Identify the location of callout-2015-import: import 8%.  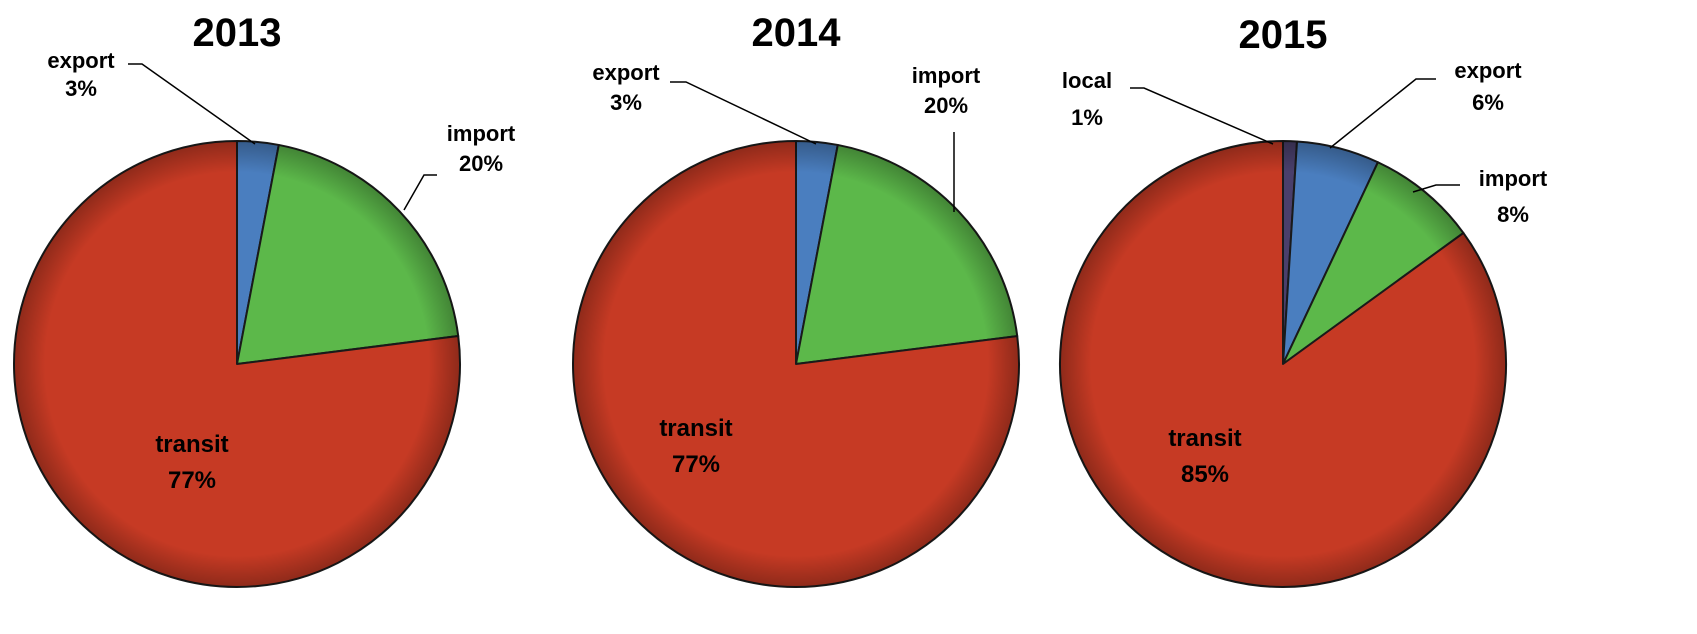
(1480, 196).